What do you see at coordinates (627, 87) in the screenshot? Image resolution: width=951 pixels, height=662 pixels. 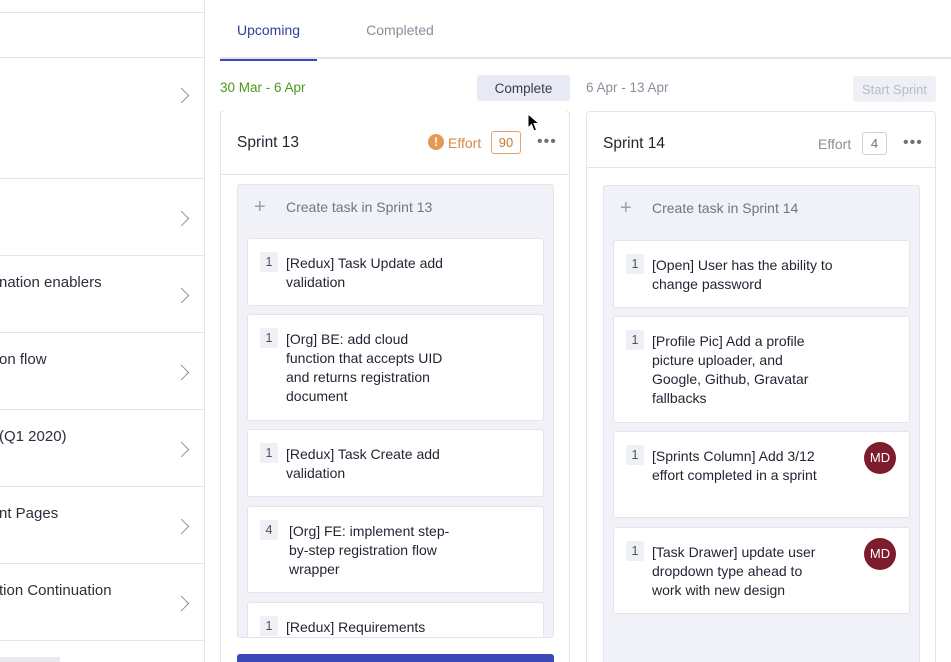 I see `sprint-date-range: 6 Apr - 13 Apr` at bounding box center [627, 87].